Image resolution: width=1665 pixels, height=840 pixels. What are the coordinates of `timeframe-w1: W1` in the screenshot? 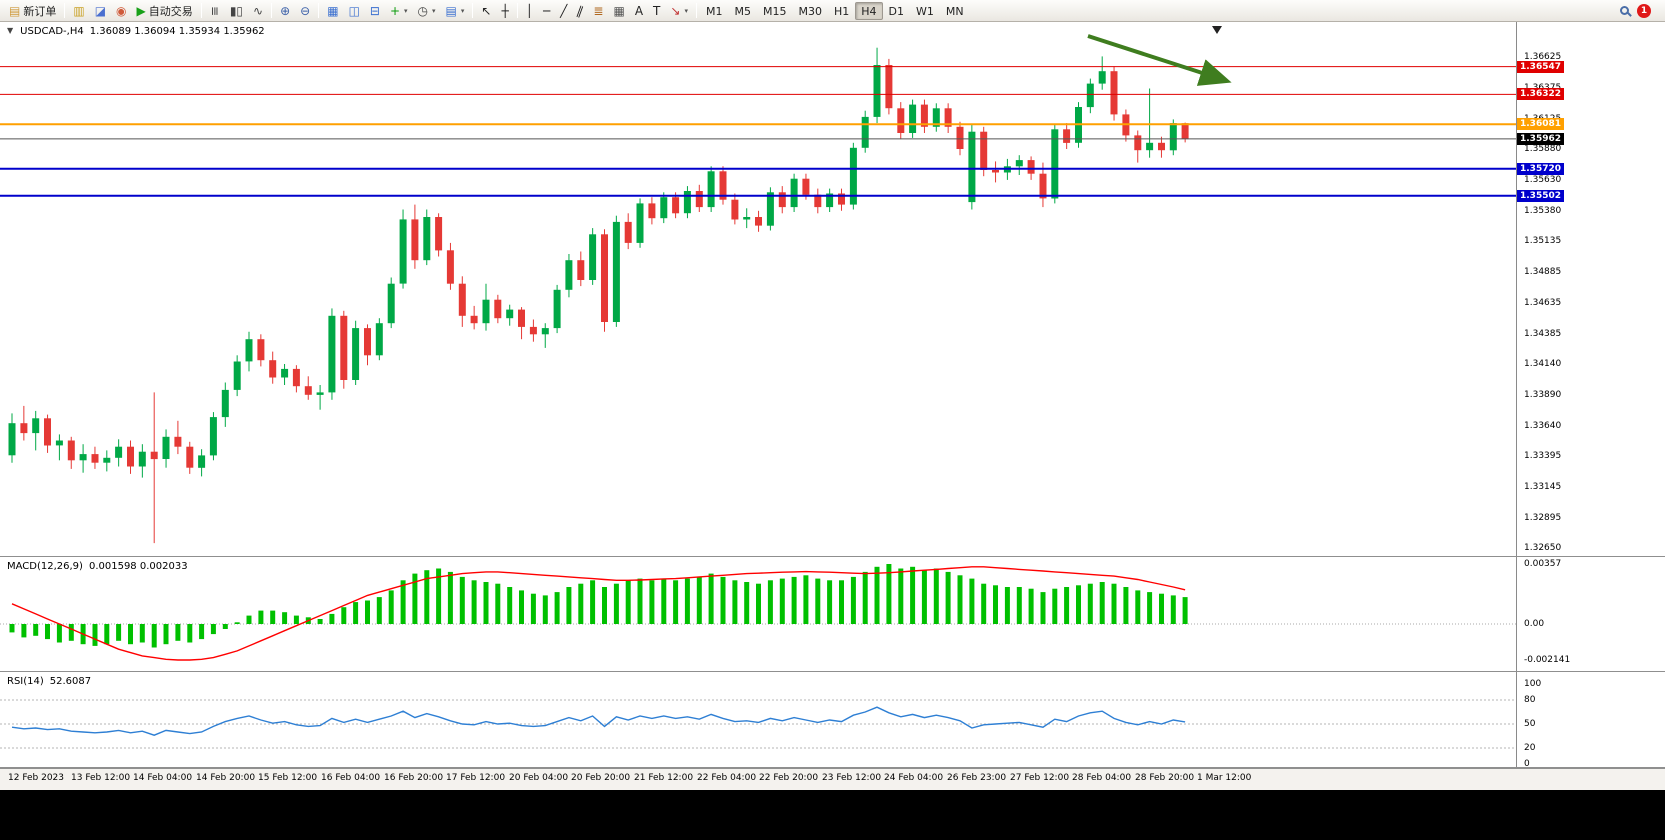 It's located at (924, 11).